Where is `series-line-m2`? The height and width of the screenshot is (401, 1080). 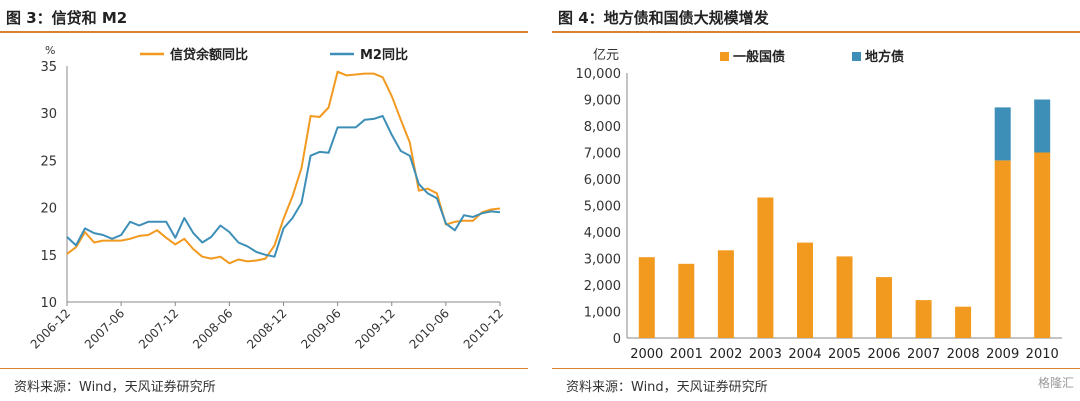
series-line-m2 is located at coordinates (283, 186).